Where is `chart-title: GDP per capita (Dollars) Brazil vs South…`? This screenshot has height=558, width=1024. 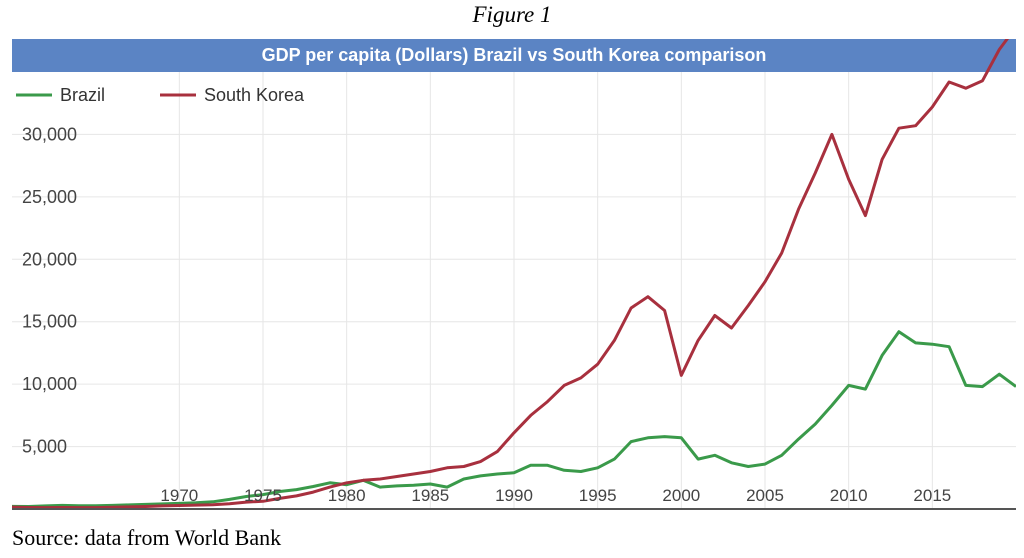
chart-title: GDP per capita (Dollars) Brazil vs South… is located at coordinates (514, 55).